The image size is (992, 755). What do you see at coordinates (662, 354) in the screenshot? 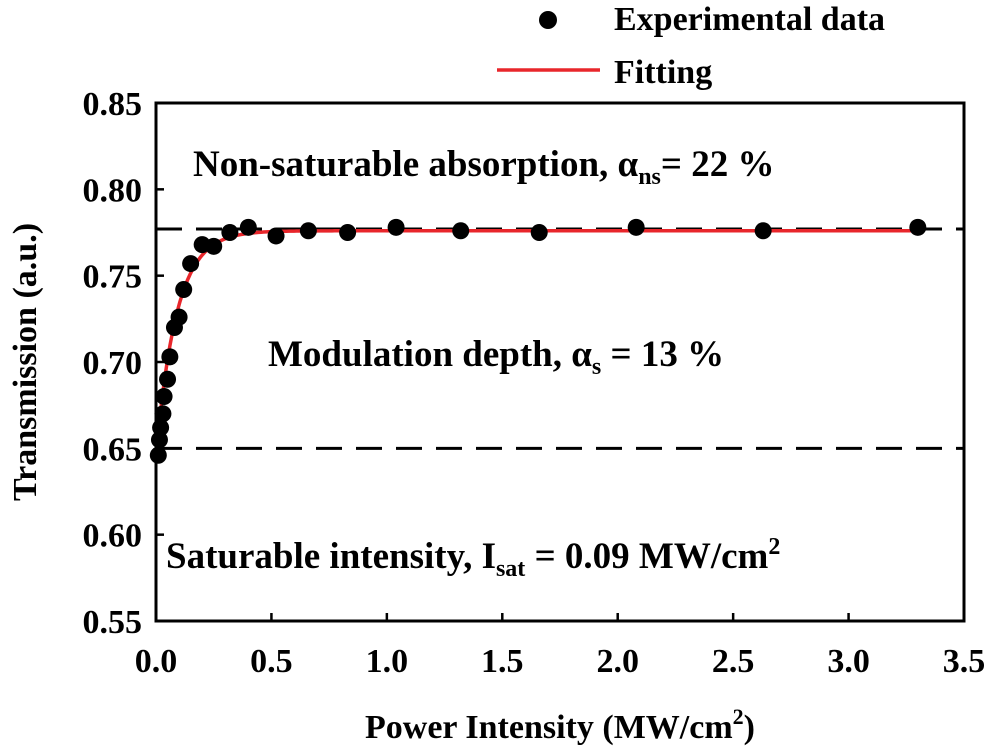
I see `annotation-modulation-depth-tail: = 13 %` at bounding box center [662, 354].